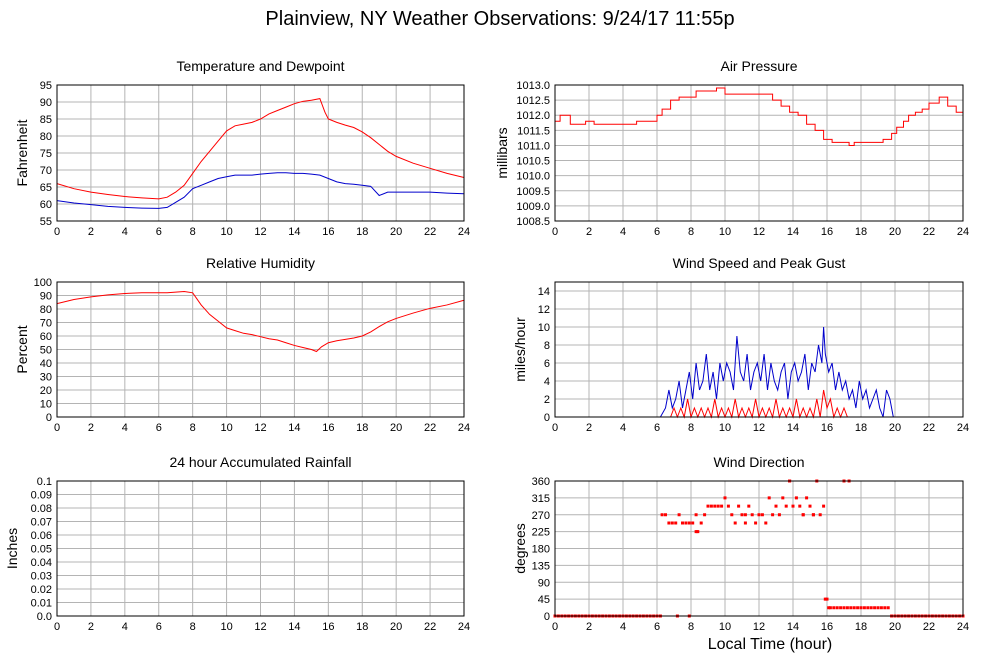 The height and width of the screenshot is (660, 1000). What do you see at coordinates (41, 536) in the screenshot?
I see `y-tick-label: 0.06` at bounding box center [41, 536].